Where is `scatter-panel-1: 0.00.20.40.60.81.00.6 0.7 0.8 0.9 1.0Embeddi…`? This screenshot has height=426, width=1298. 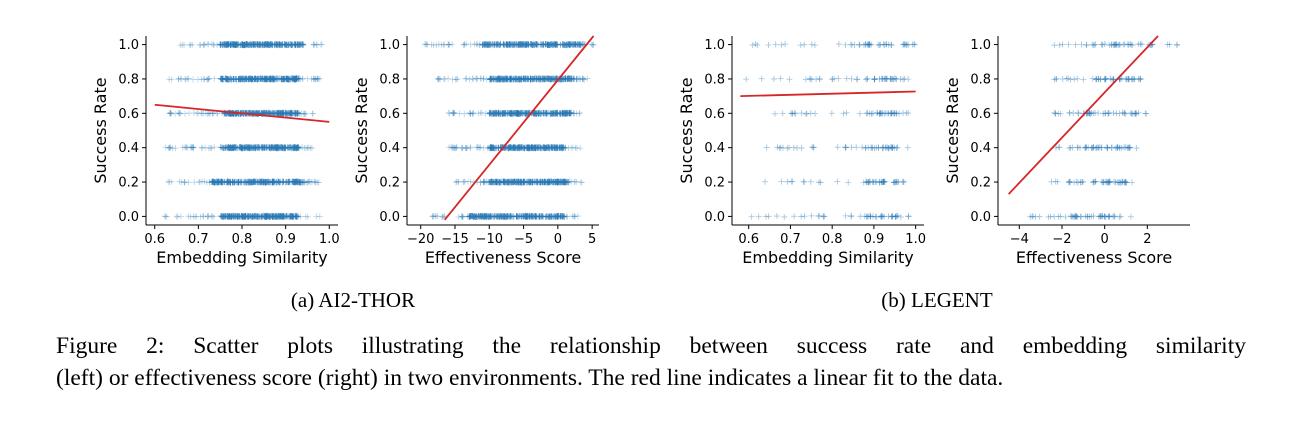
scatter-panel-1: 0.00.20.40.60.81.00.6 0.7 0.8 0.9 1.0Embeddi… is located at coordinates (215, 151).